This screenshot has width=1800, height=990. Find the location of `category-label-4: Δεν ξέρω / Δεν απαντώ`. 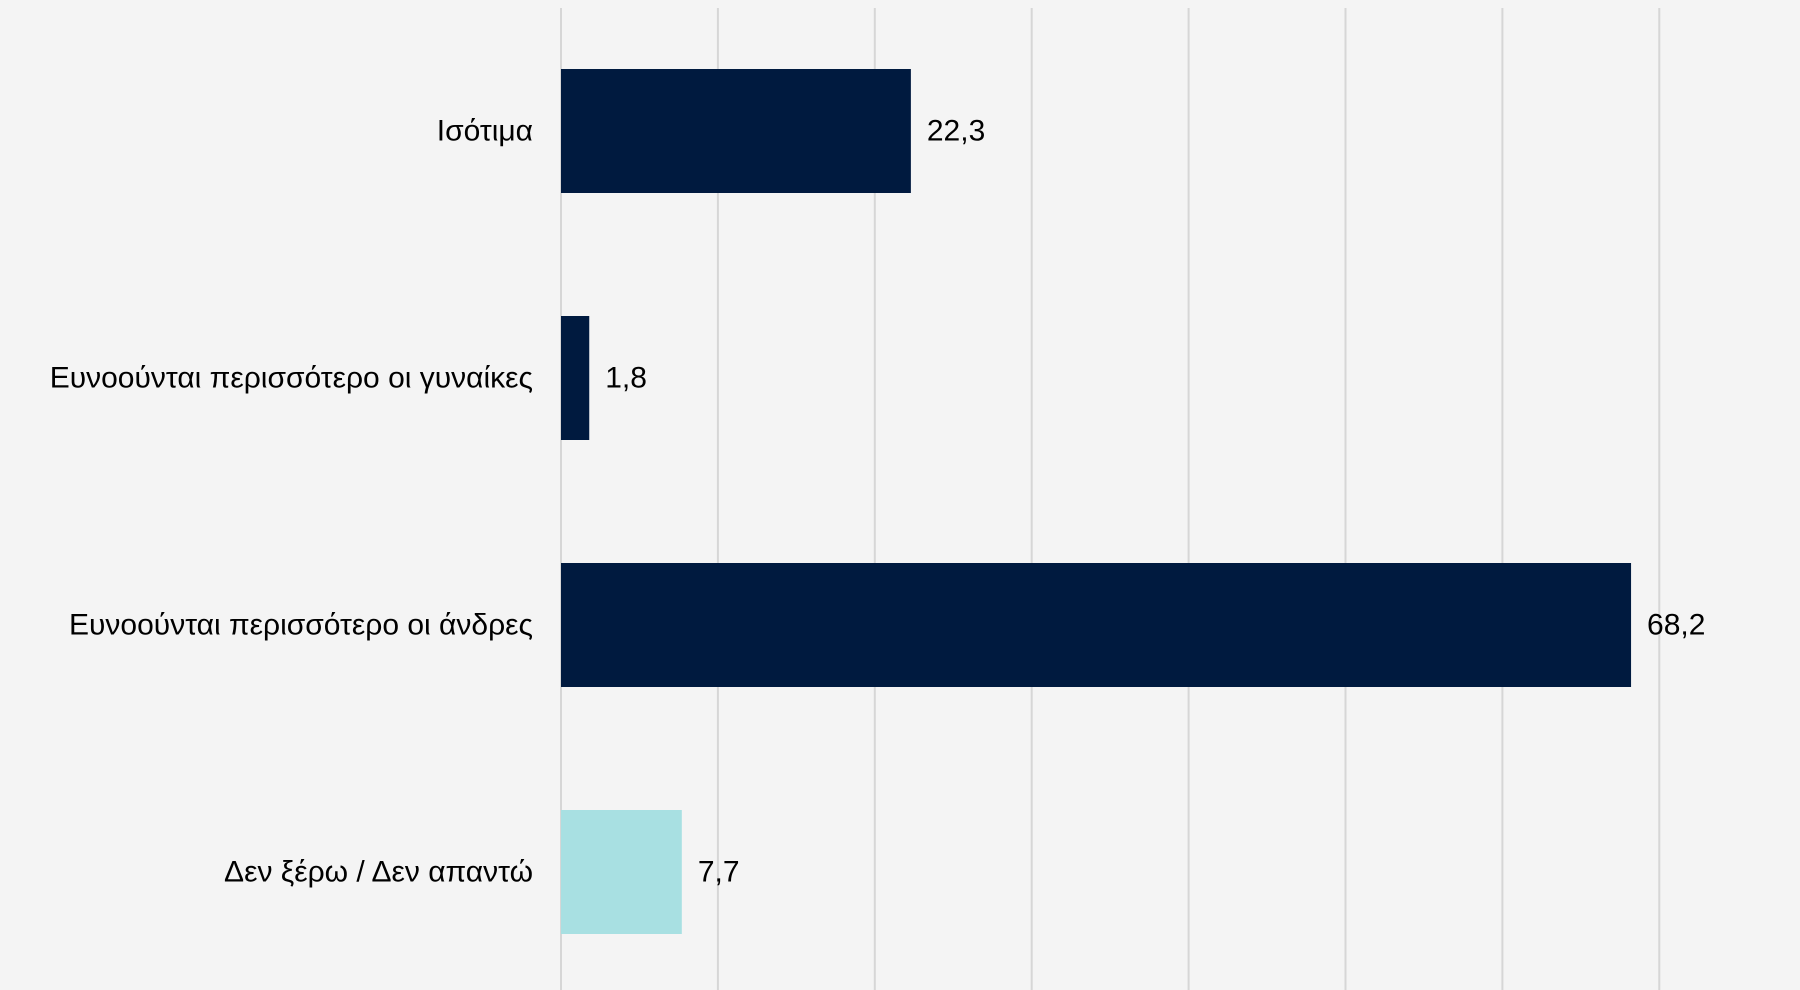

category-label-4: Δεν ξέρω / Δεν απαντώ is located at coordinates (378, 872).